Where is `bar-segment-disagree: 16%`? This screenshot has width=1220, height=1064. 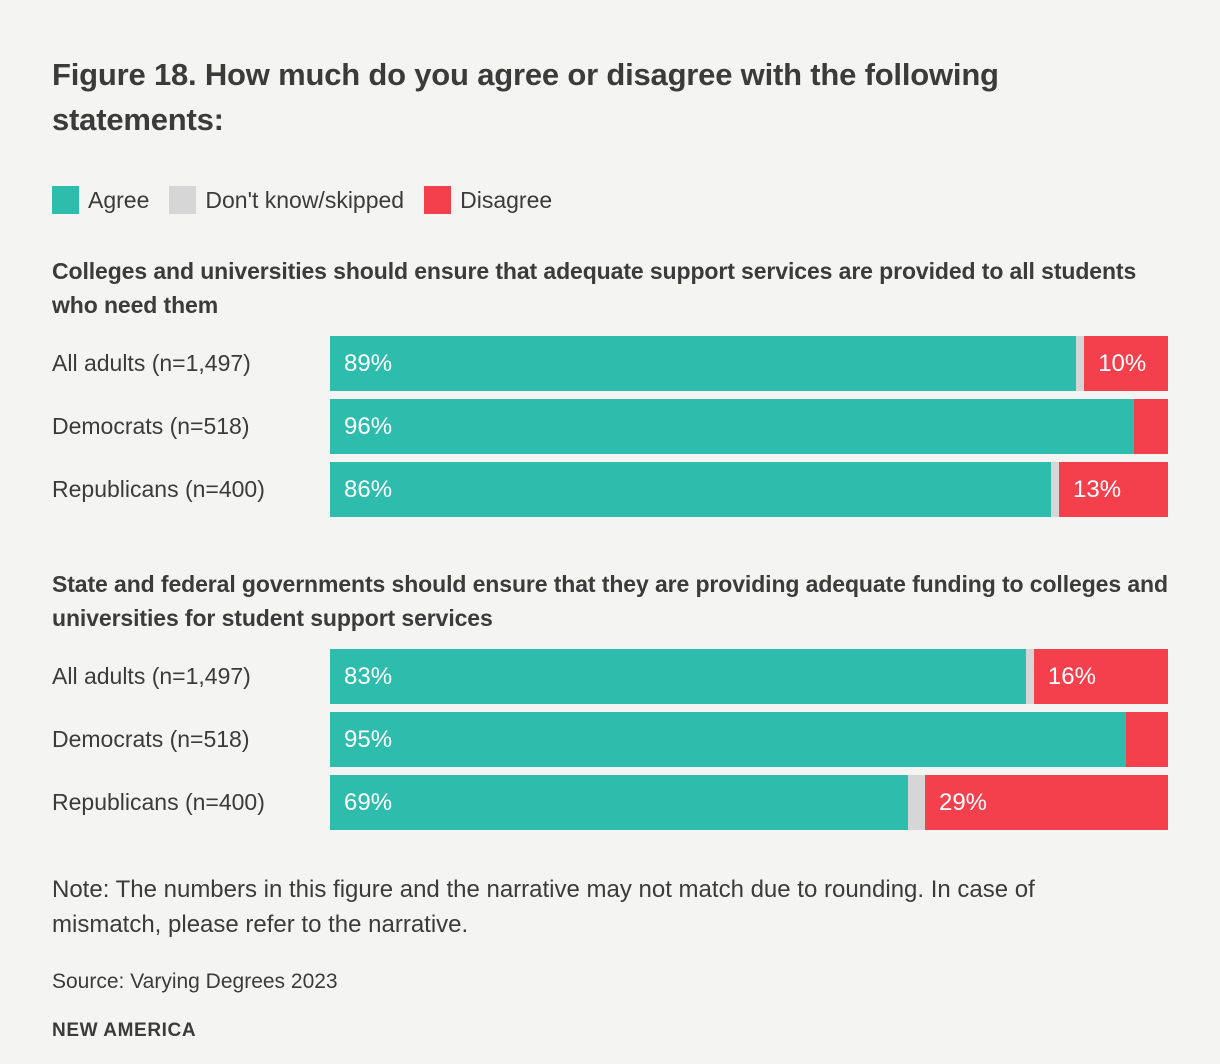
bar-segment-disagree: 16% is located at coordinates (1100, 676).